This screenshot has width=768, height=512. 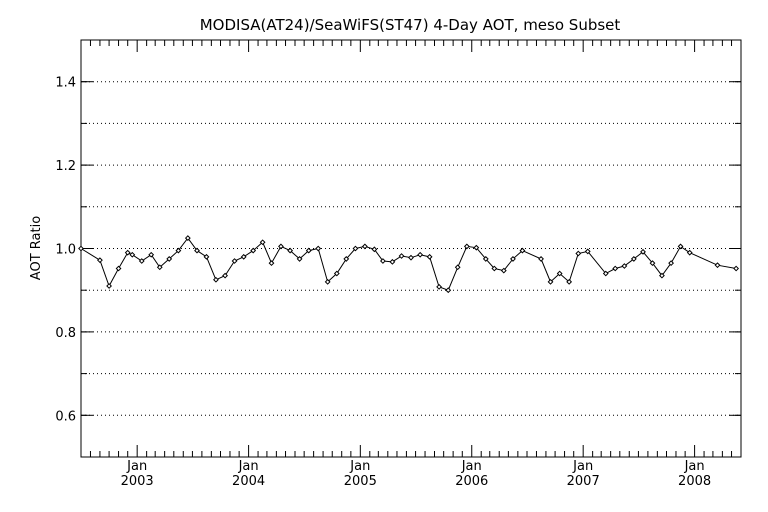 What do you see at coordinates (65, 83) in the screenshot?
I see `y-tick-label: 1.4` at bounding box center [65, 83].